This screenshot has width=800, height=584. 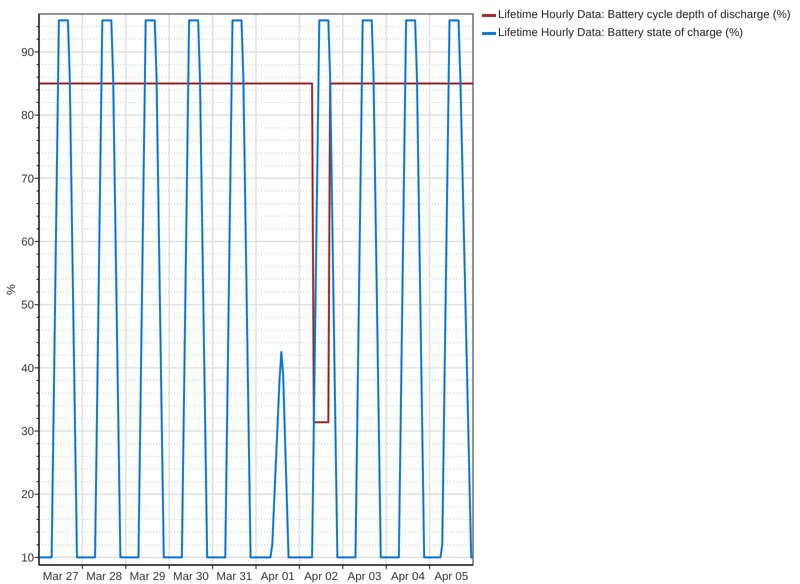 I want to click on y-tick-label: 60, so click(x=27, y=242).